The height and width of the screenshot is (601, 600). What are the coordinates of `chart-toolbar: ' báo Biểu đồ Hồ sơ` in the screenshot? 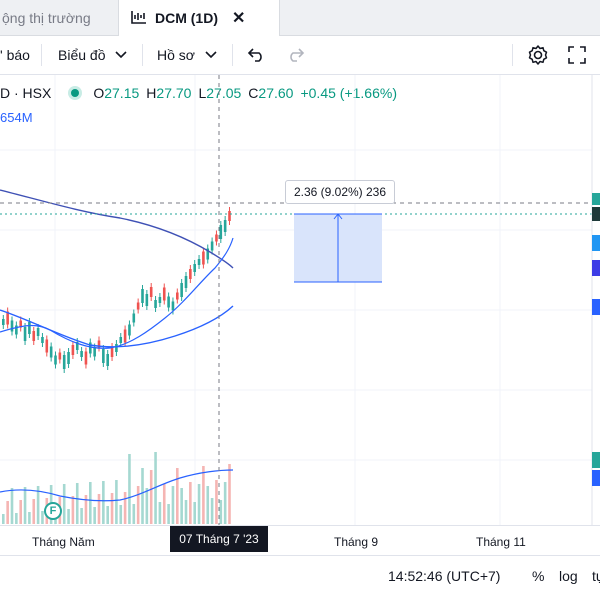 It's located at (300, 55).